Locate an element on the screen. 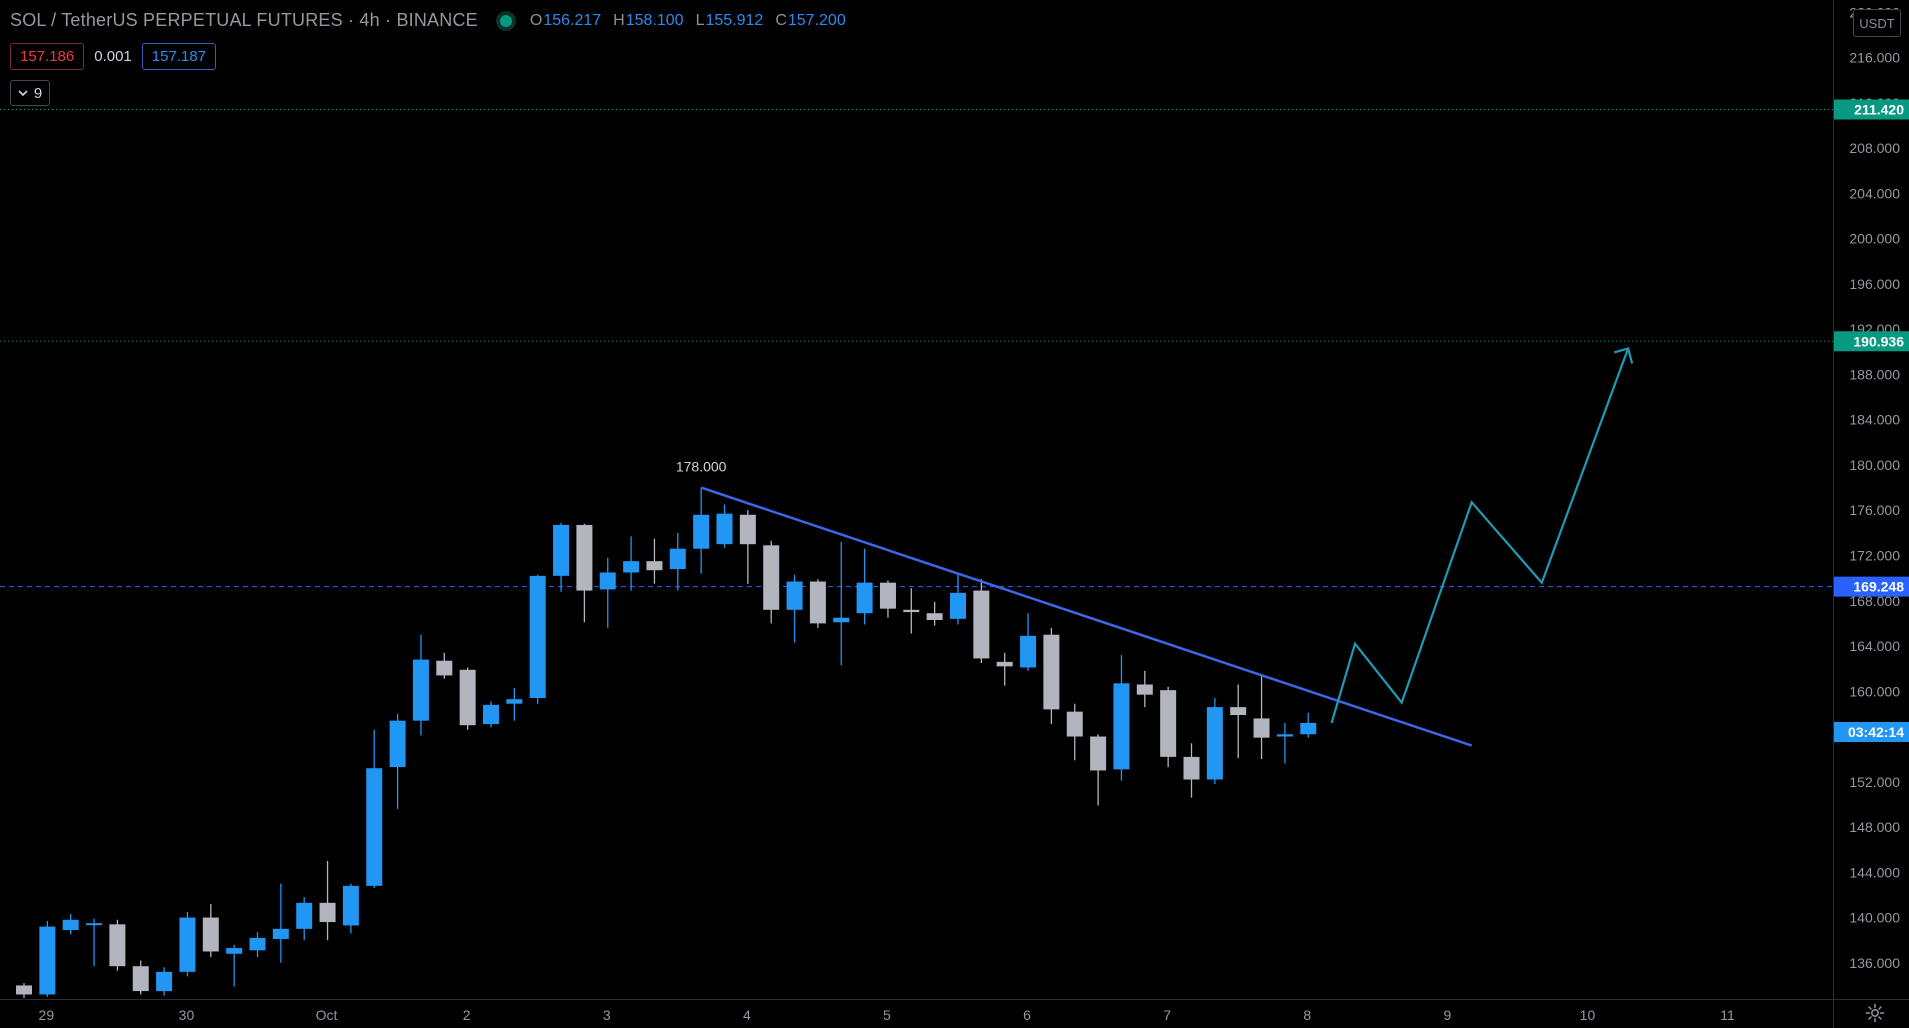  x-tick-label: 4 is located at coordinates (747, 1015).